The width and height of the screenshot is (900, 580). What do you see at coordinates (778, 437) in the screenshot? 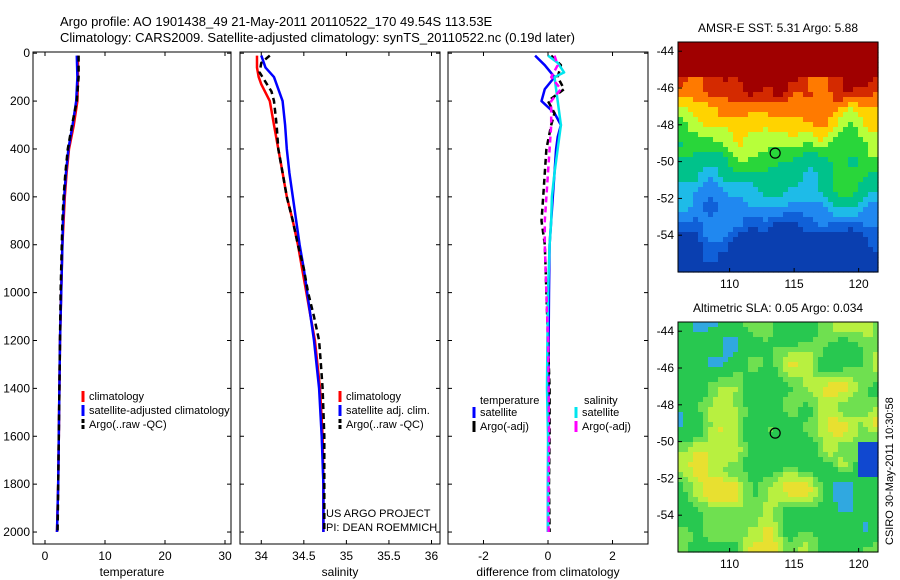
I see `sla-map-frame` at bounding box center [778, 437].